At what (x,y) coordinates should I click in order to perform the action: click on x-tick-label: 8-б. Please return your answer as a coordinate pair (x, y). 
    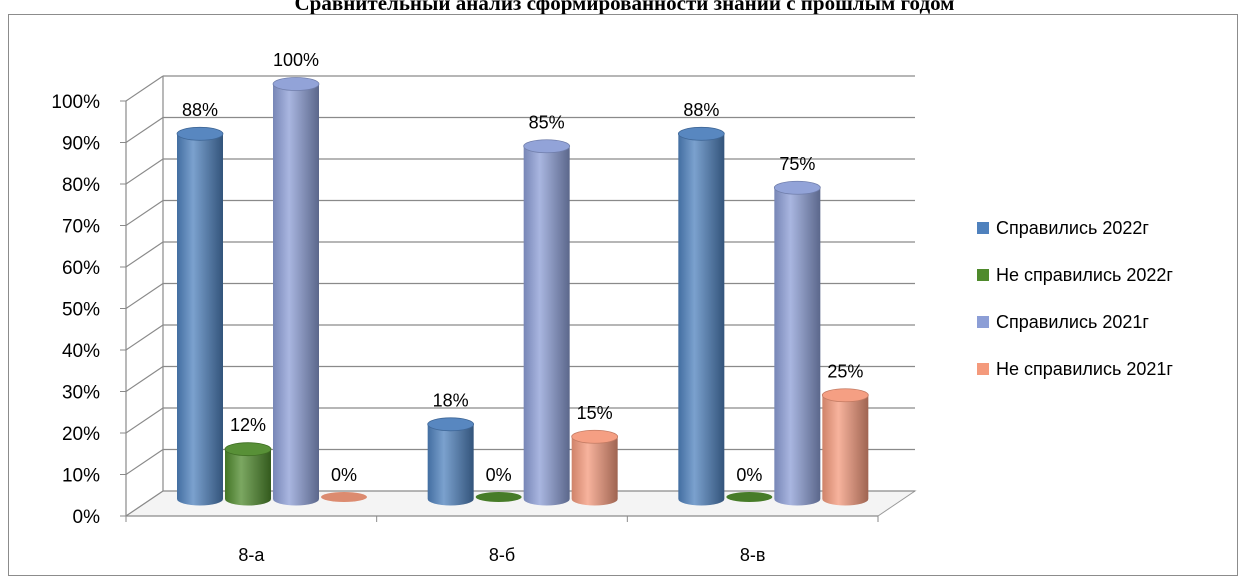
    Looking at the image, I should click on (502, 555).